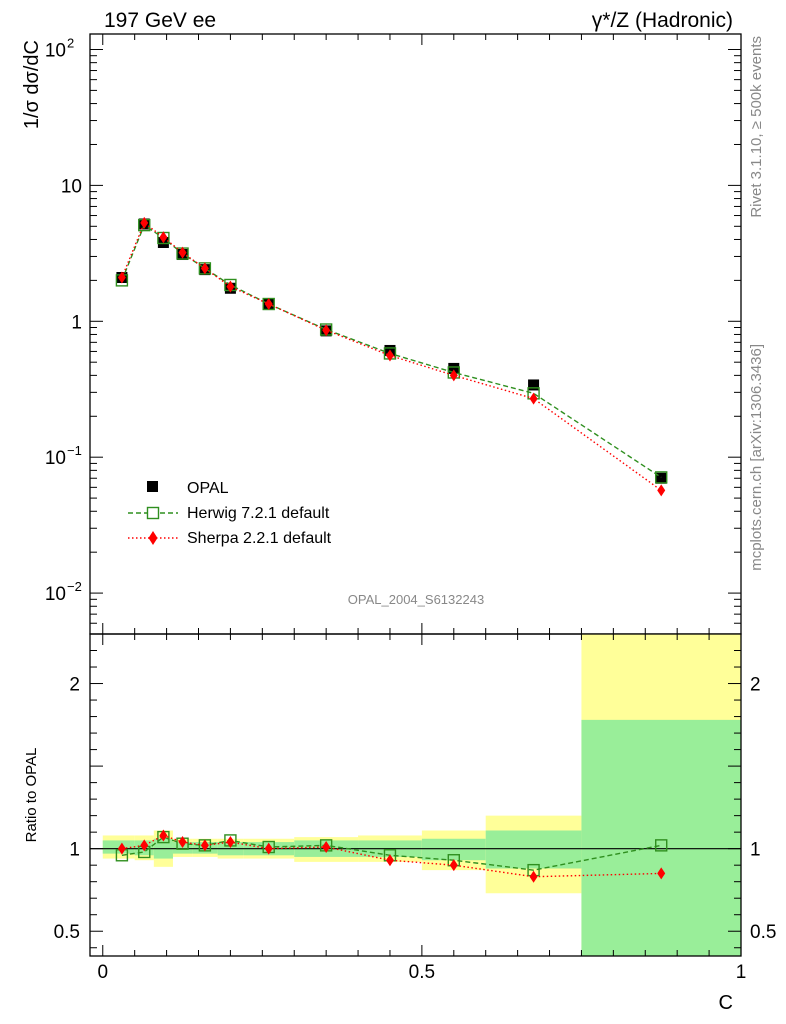 The height and width of the screenshot is (1024, 786). What do you see at coordinates (32, 84) in the screenshot?
I see `main-y-axis-label: 1/σ dσ/dC` at bounding box center [32, 84].